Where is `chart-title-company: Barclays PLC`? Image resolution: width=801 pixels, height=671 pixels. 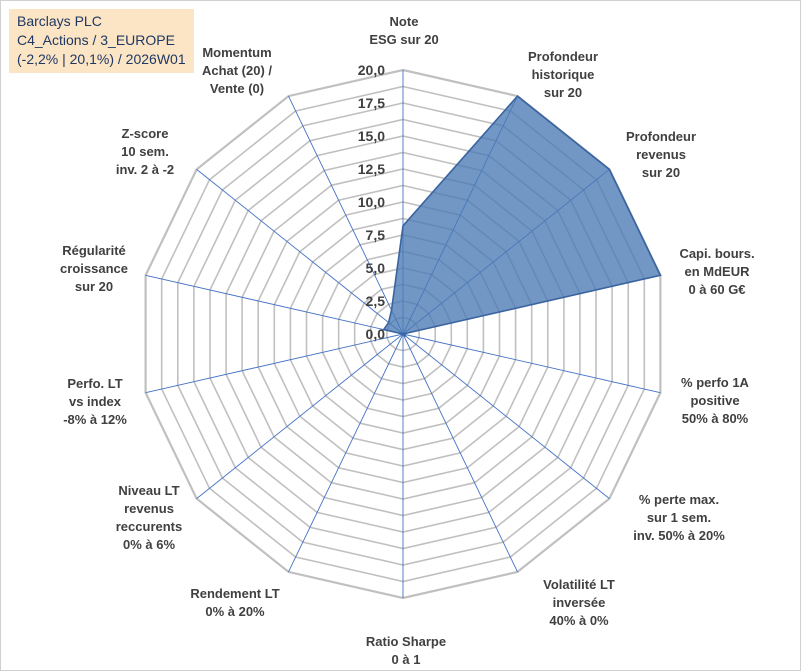
chart-title-company: Barclays PLC is located at coordinates (59, 21).